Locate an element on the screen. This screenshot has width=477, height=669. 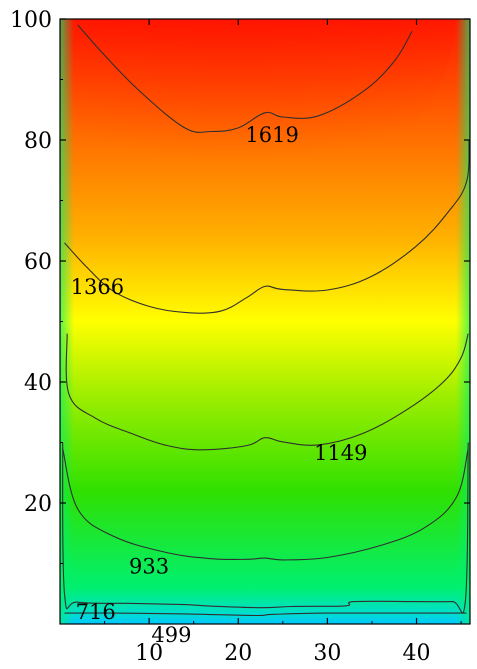
left-edge-shading is located at coordinates (67, 321).